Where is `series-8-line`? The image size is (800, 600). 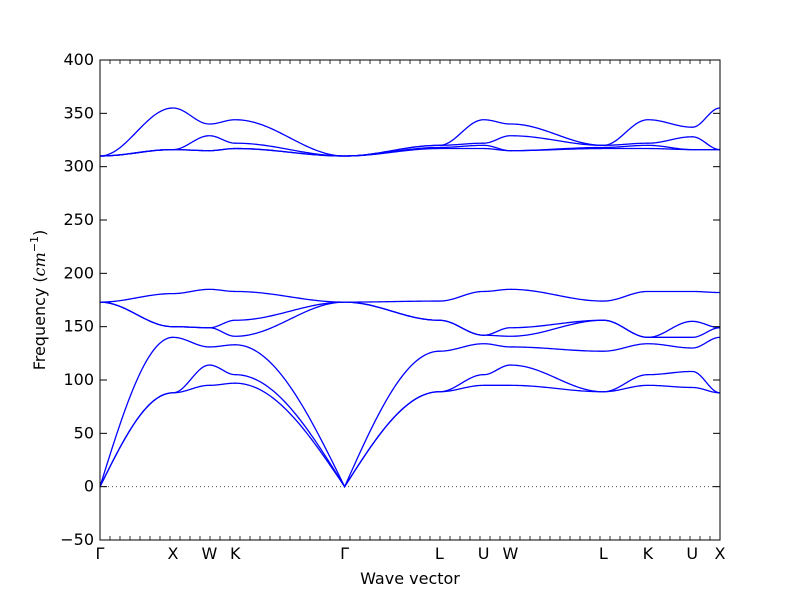 series-8-line is located at coordinates (409, 150).